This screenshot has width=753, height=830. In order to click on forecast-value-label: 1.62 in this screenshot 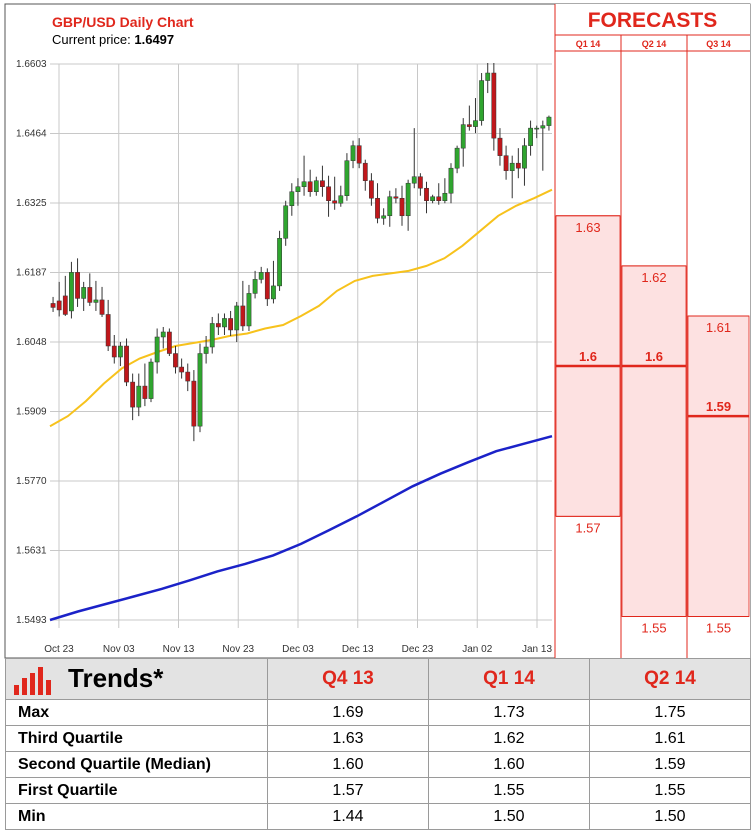, I will do `click(653, 277)`.